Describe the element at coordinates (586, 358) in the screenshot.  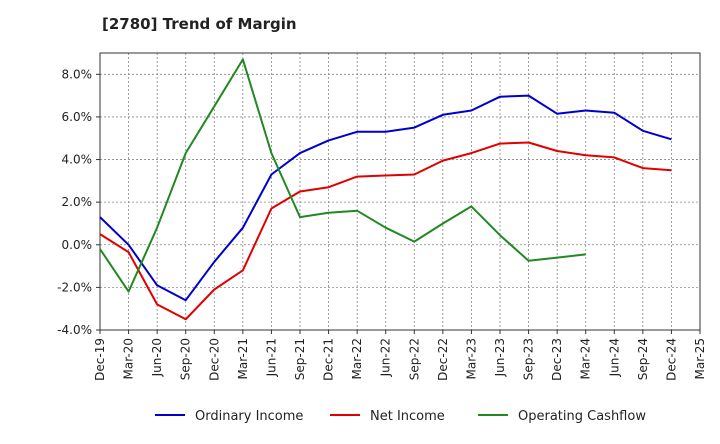
I see `x-tick-label: Mar-24` at that location.